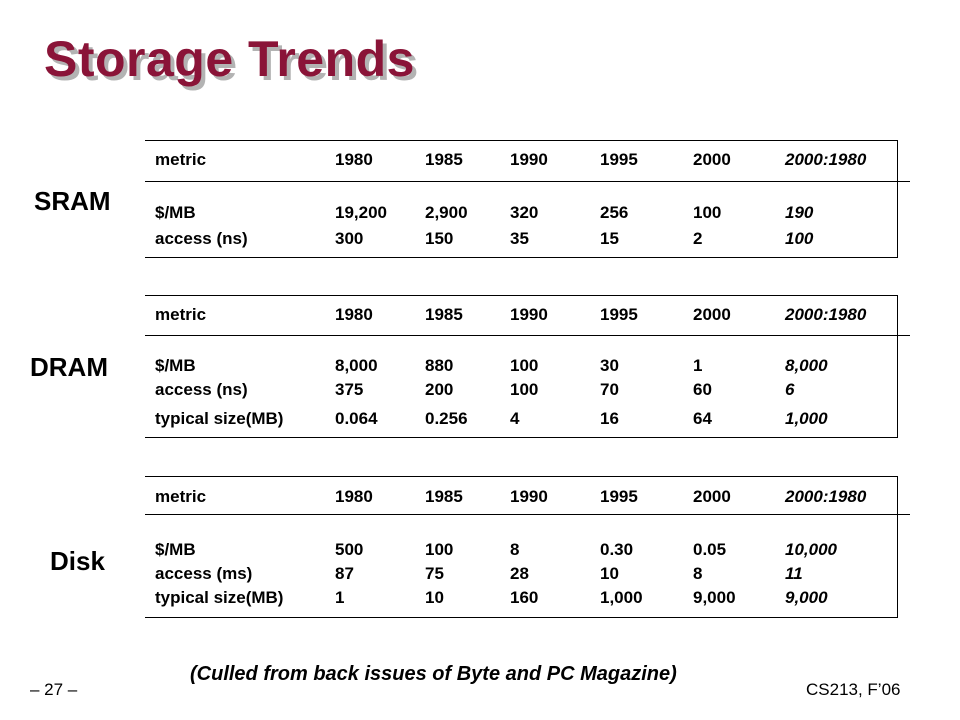 The width and height of the screenshot is (960, 720). What do you see at coordinates (229, 59) in the screenshot?
I see `slide-title: Storage Trends` at bounding box center [229, 59].